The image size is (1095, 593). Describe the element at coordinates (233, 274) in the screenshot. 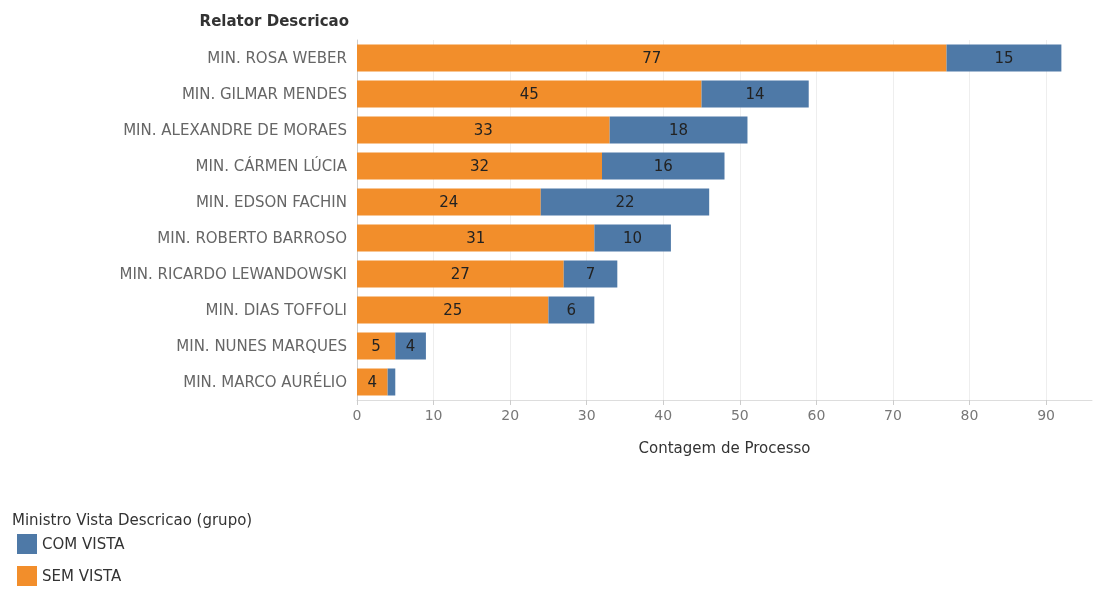

I see `y-tick-label: MIN. RICARDO LEWANDOWSKI` at that location.